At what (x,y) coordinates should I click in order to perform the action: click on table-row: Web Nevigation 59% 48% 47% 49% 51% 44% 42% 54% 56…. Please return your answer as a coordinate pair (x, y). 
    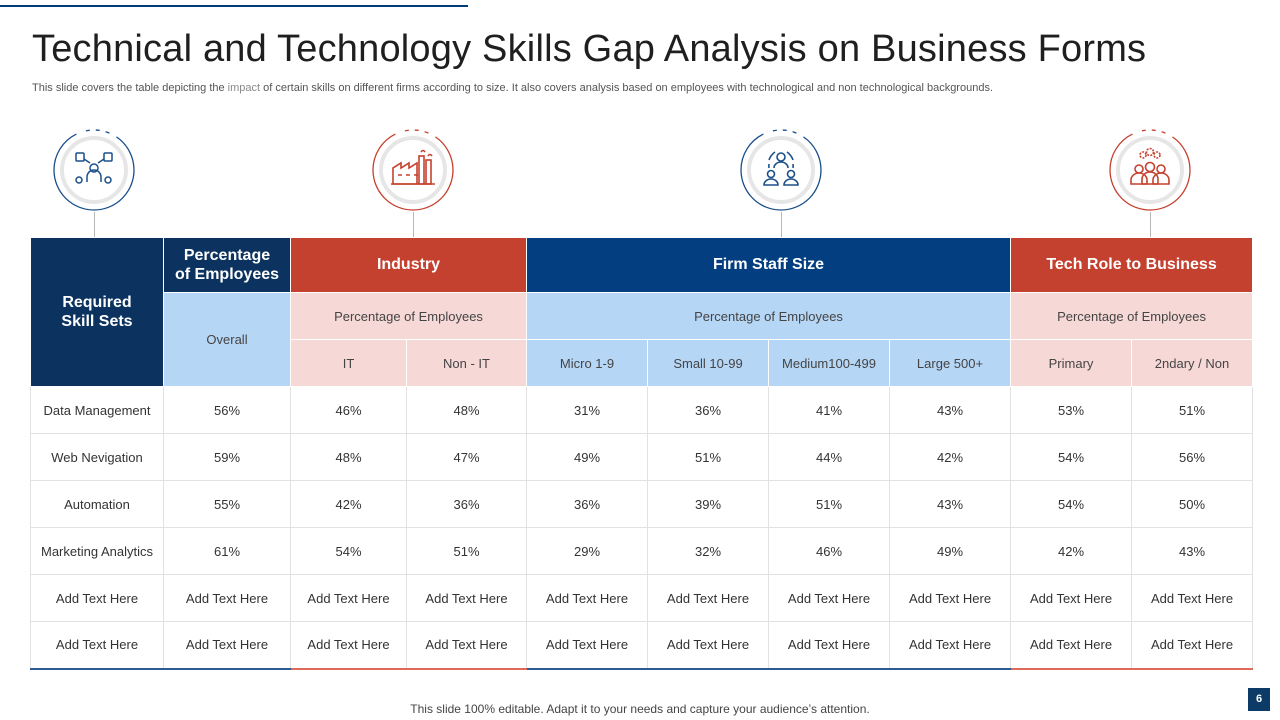
    Looking at the image, I should click on (642, 457).